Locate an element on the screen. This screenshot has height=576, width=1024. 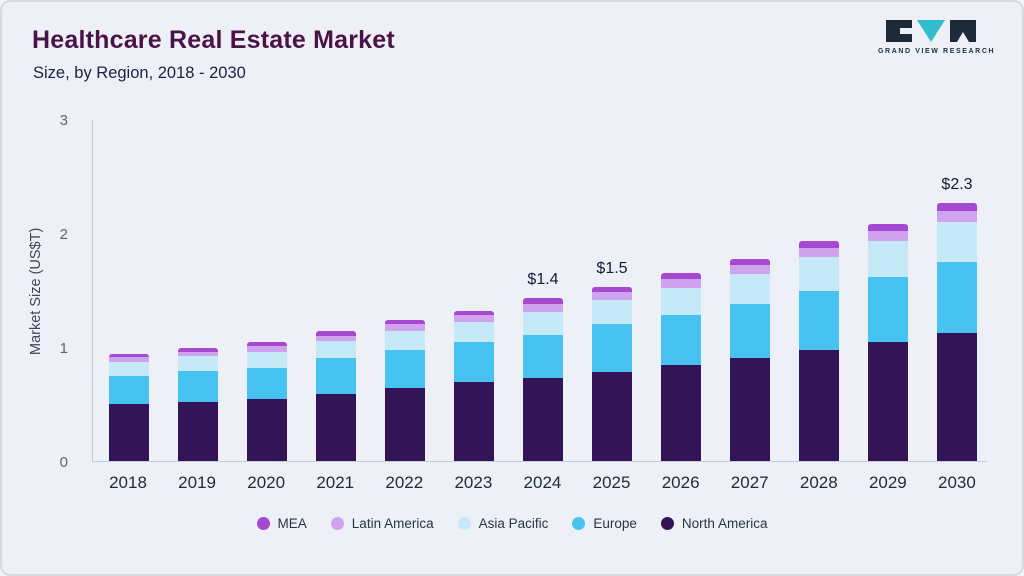
bar-group-2019 is located at coordinates (198, 290).